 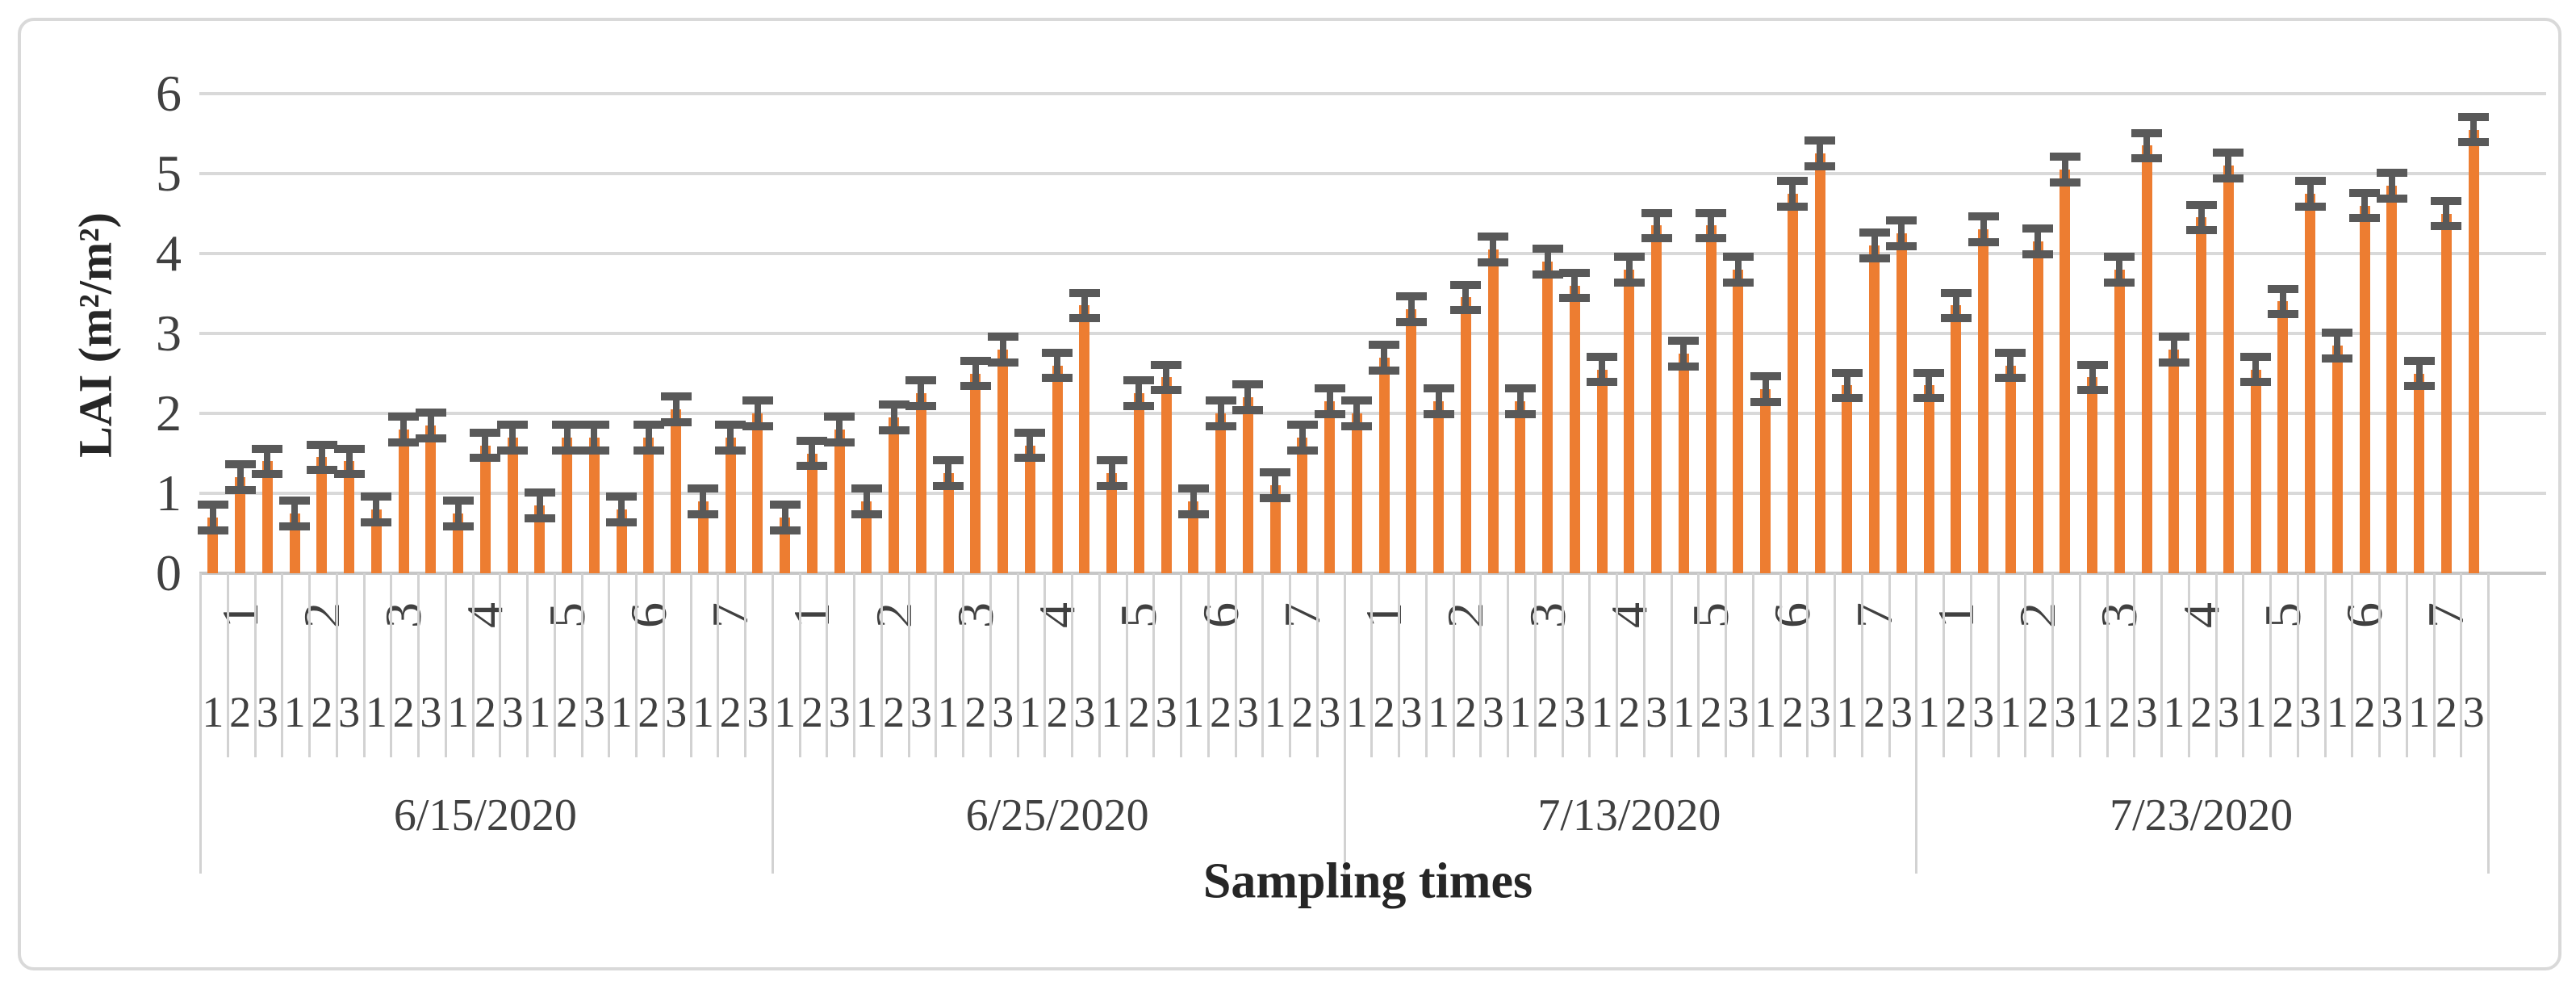 I want to click on x-axis-replicate-label: 3, so click(x=921, y=712).